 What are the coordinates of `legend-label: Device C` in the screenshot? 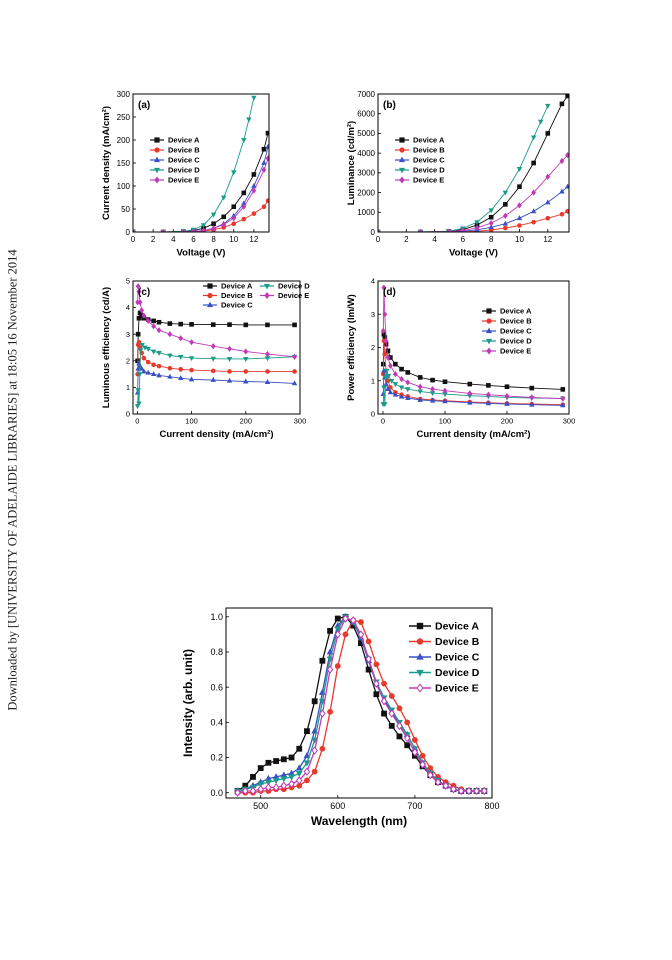 It's located at (184, 160).